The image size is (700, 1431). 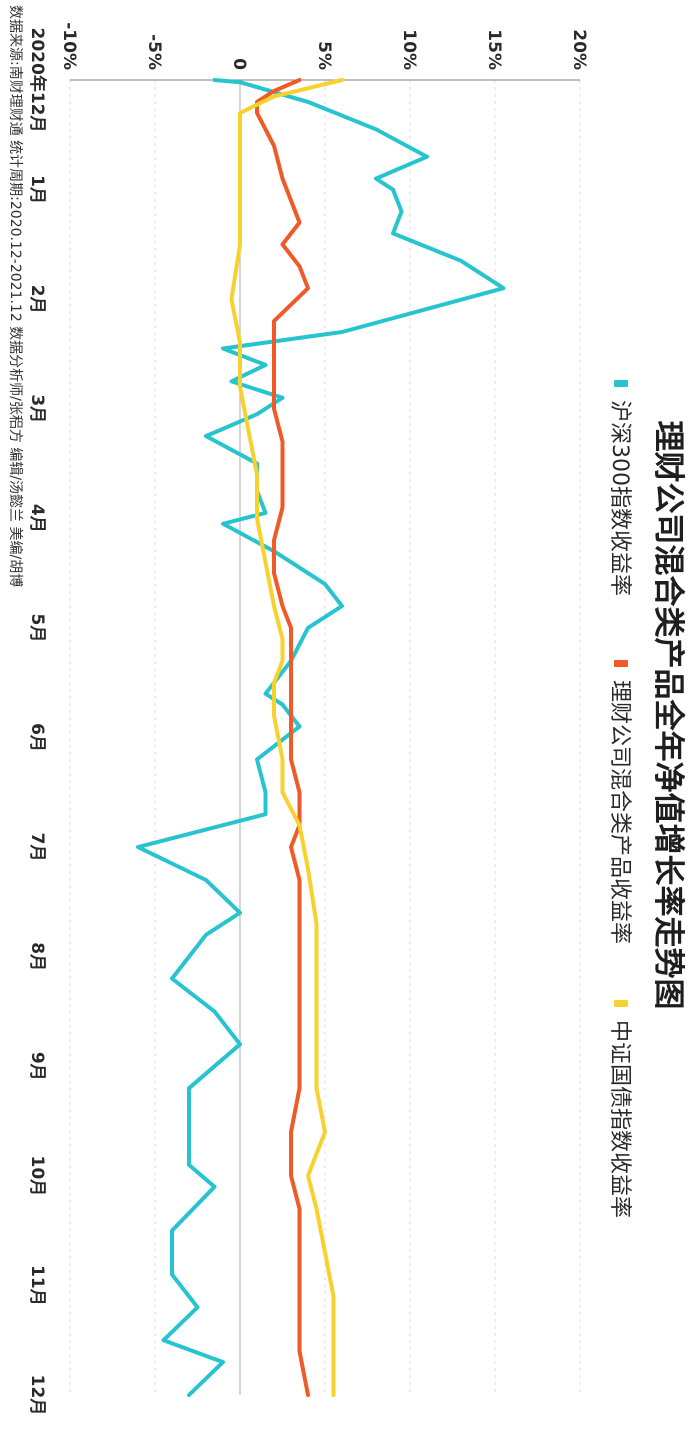 I want to click on value-axis-ticks: -10% -5% 0 5% 10% 15% 20%, so click(x=324, y=46).